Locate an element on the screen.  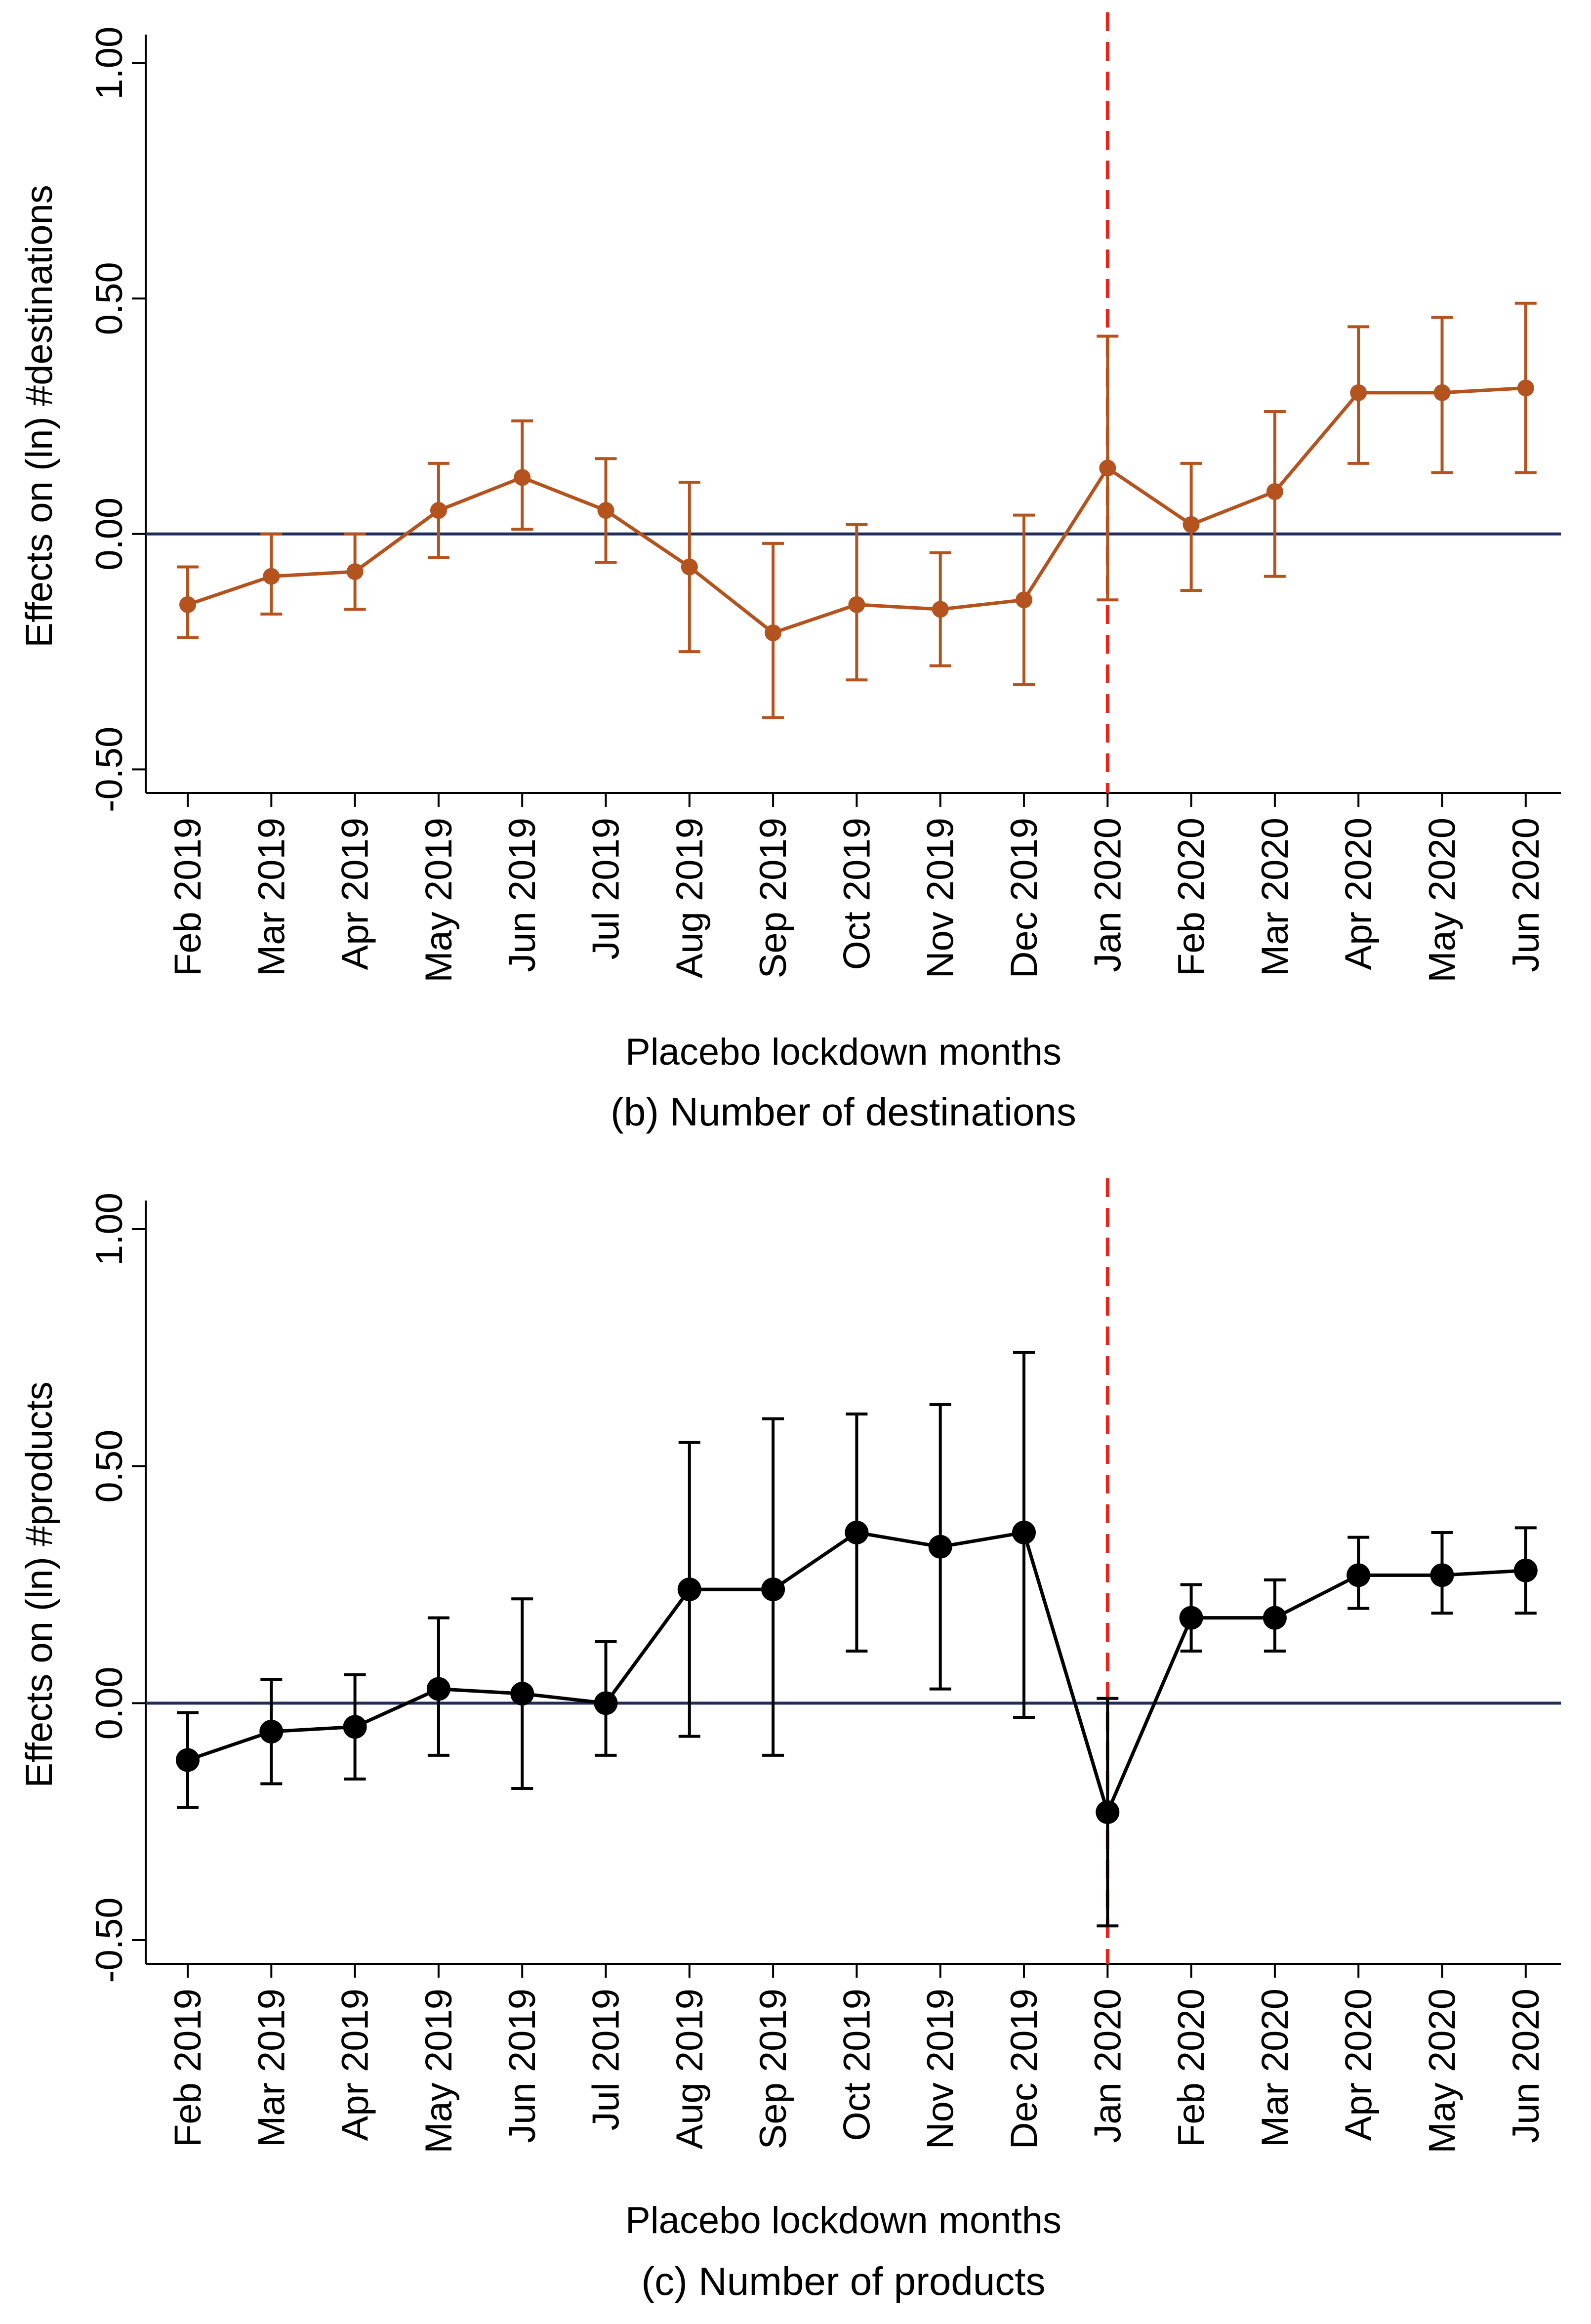
panel-caption: (c) Number of products is located at coordinates (843, 2281).